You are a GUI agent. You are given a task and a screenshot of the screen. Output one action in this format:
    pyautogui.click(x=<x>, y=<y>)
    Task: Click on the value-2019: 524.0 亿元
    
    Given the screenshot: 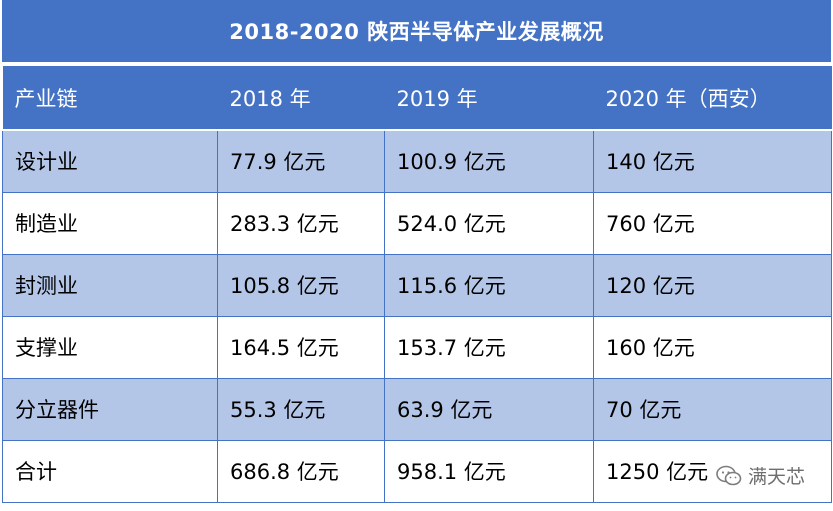 What is the action you would take?
    pyautogui.click(x=489, y=223)
    